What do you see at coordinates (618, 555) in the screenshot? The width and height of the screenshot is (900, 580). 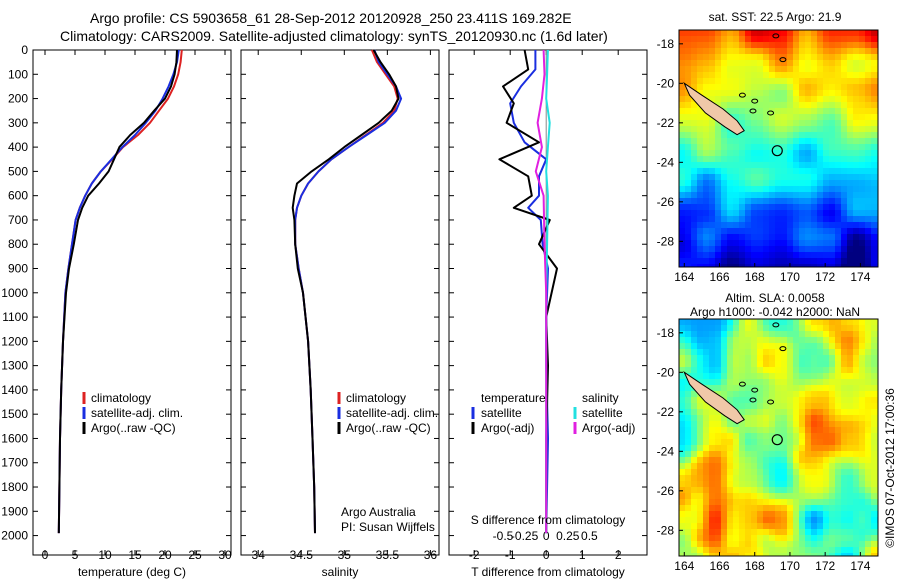 I see `x-tick-label: 2` at bounding box center [618, 555].